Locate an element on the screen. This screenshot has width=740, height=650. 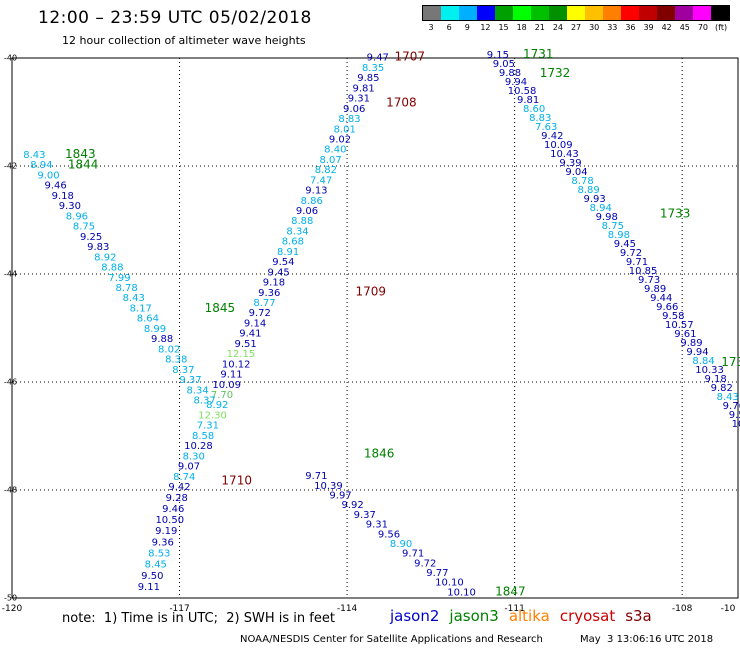
wave-height-label: 8.60 is located at coordinates (534, 109).